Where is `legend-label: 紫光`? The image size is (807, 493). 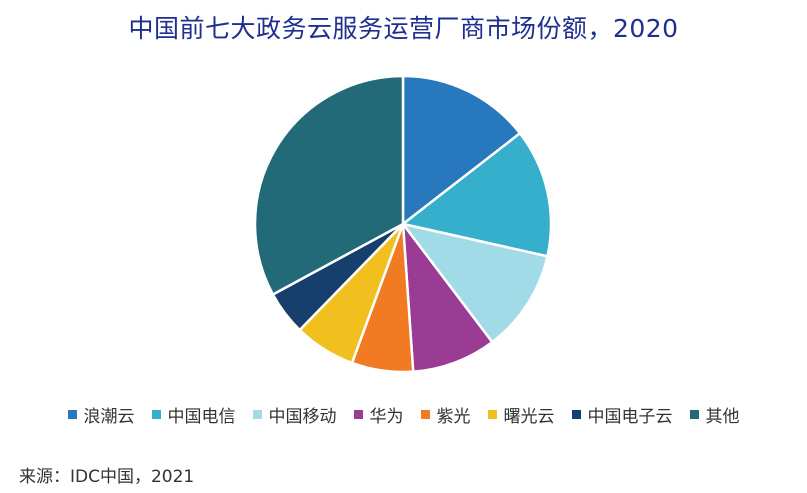 legend-label: 紫光 is located at coordinates (453, 417).